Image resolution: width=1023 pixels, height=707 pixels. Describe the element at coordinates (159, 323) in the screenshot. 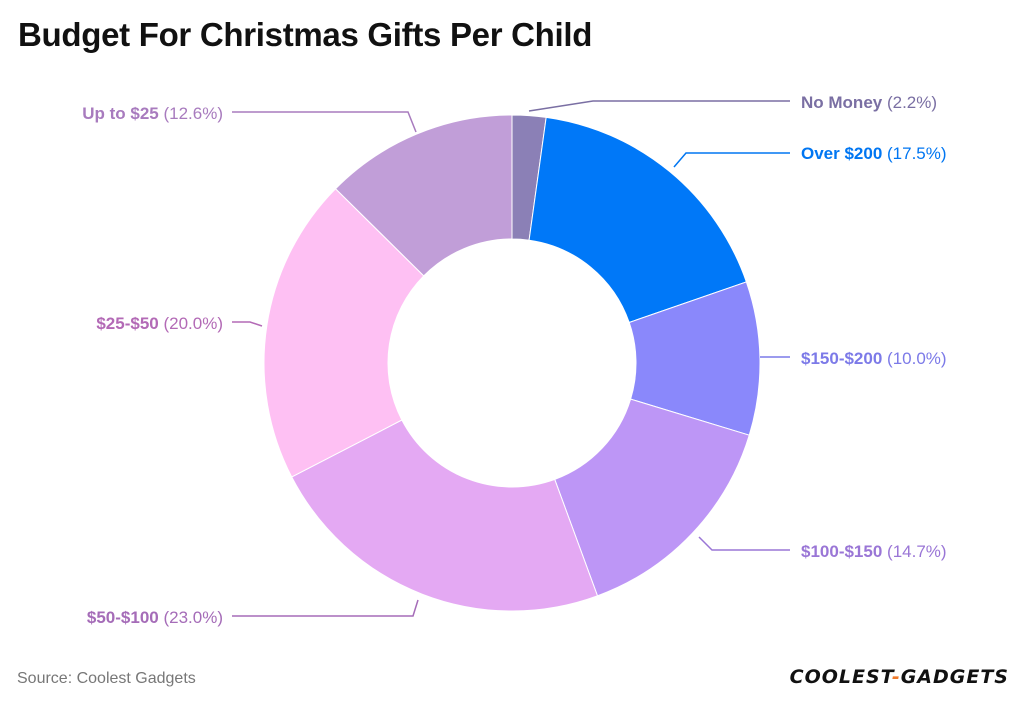

I see `label-25-50: $25-$50 (20.0%)` at that location.